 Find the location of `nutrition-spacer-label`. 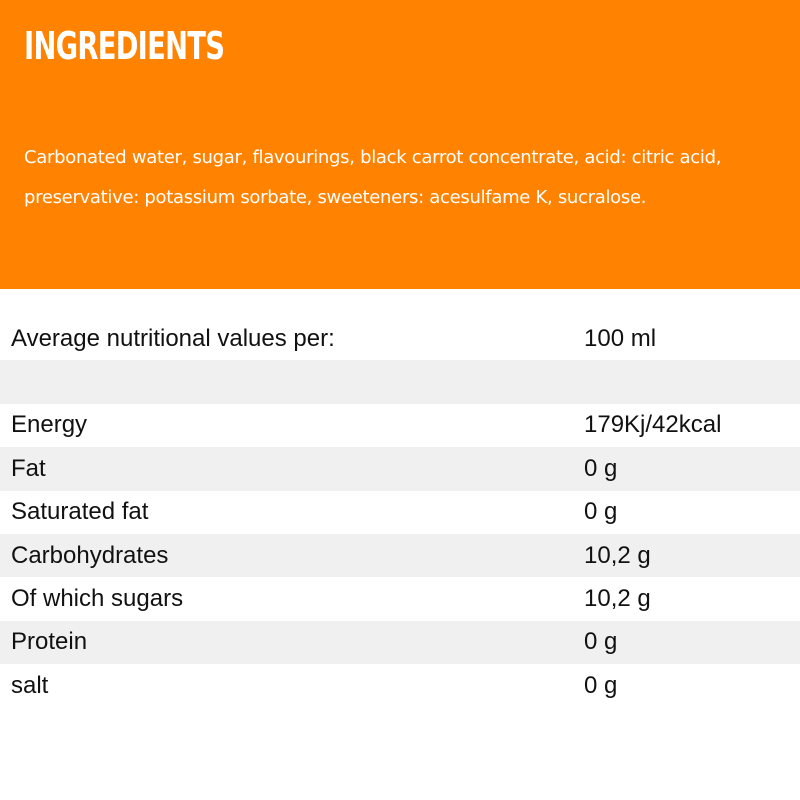

nutrition-spacer-label is located at coordinates (292, 382).